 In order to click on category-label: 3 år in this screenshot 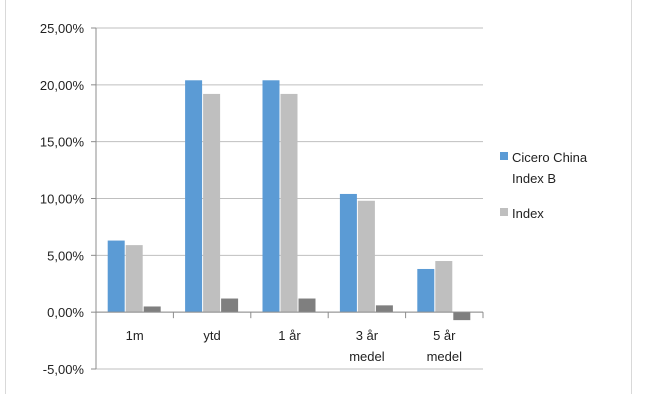, I will do `click(367, 335)`.